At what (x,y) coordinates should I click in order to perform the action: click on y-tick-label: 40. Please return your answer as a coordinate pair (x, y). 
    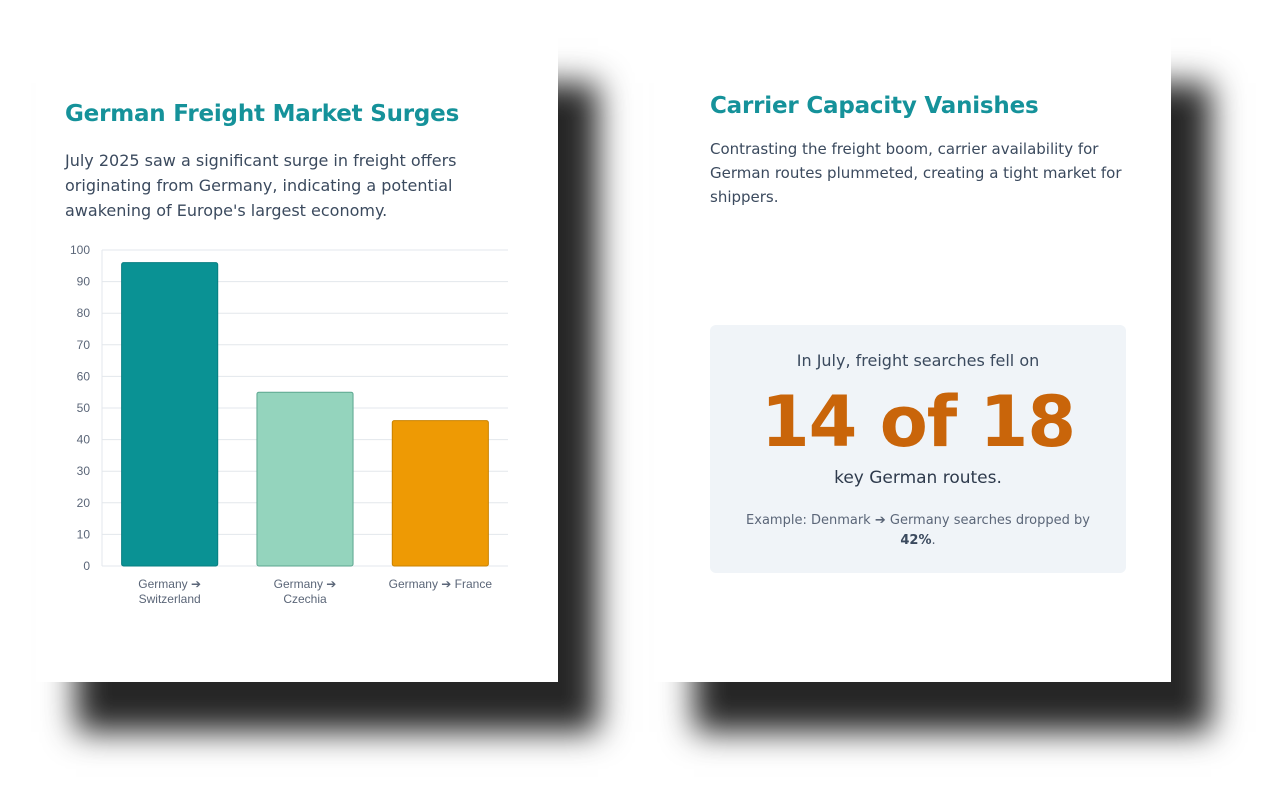
    Looking at the image, I should click on (84, 440).